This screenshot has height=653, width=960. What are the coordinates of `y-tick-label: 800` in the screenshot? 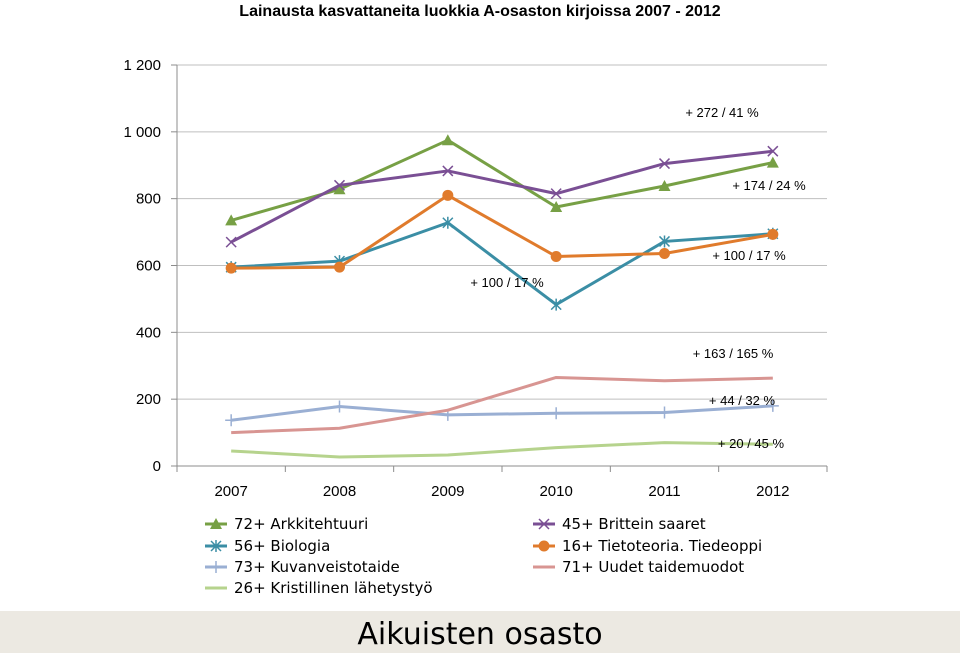 It's located at (148, 199).